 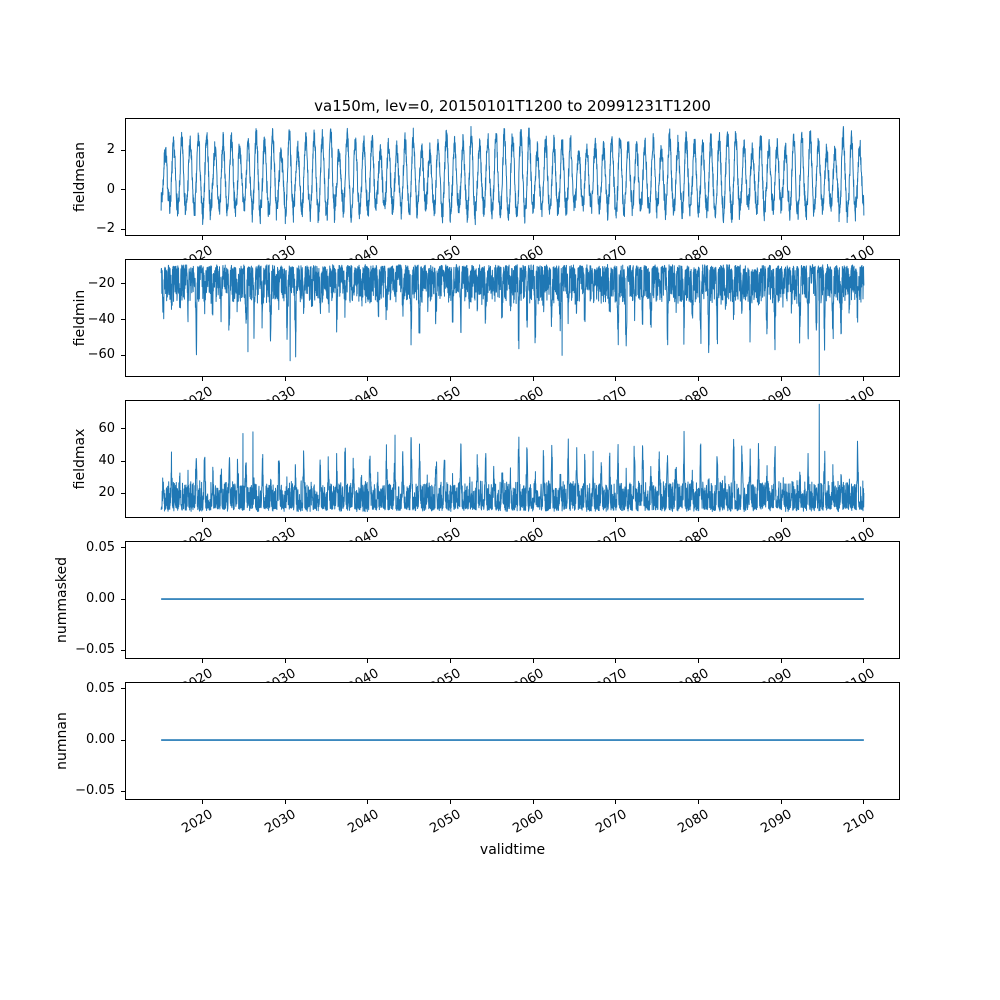 I want to click on fieldmin-plot-area, so click(x=512, y=320).